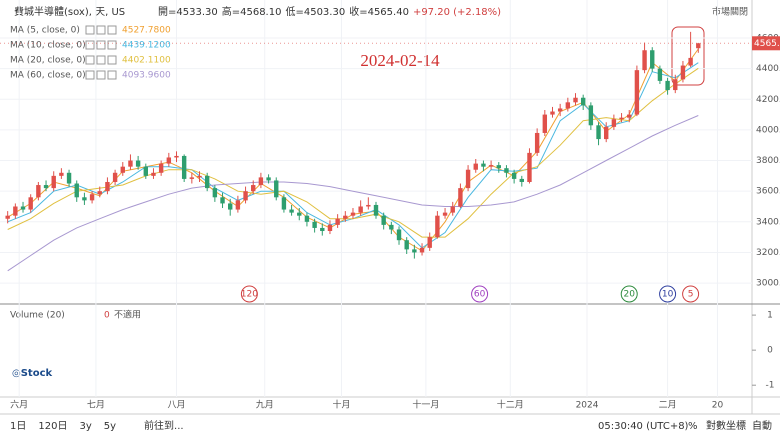 The image size is (780, 439). I want to click on toolbar-button: 1日, so click(18, 426).